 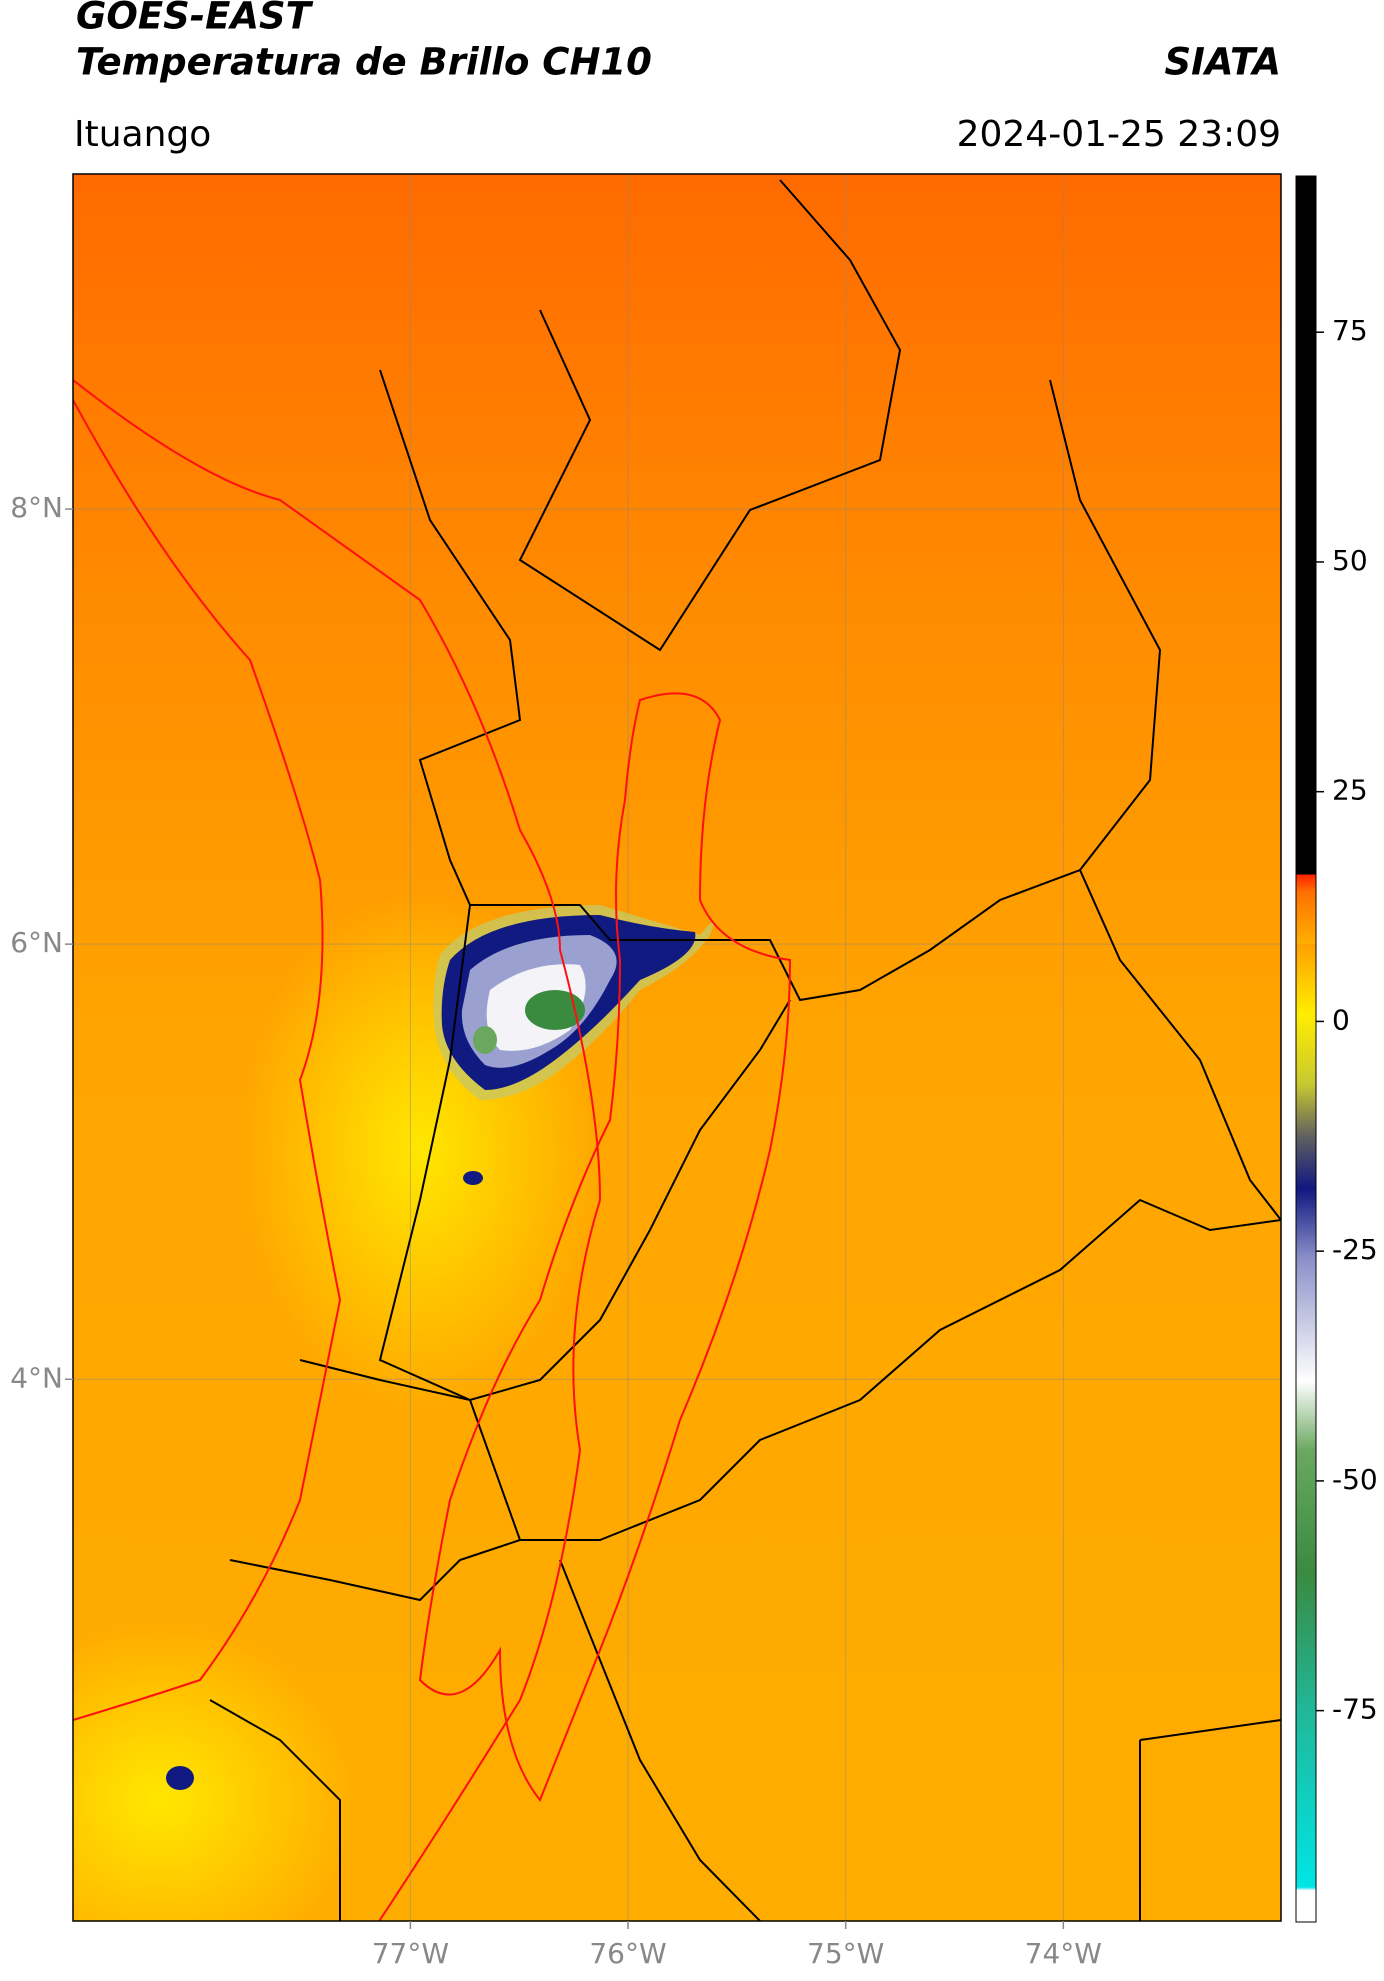 I want to click on colorbar-tick-label: -50, so click(x=1355, y=1479).